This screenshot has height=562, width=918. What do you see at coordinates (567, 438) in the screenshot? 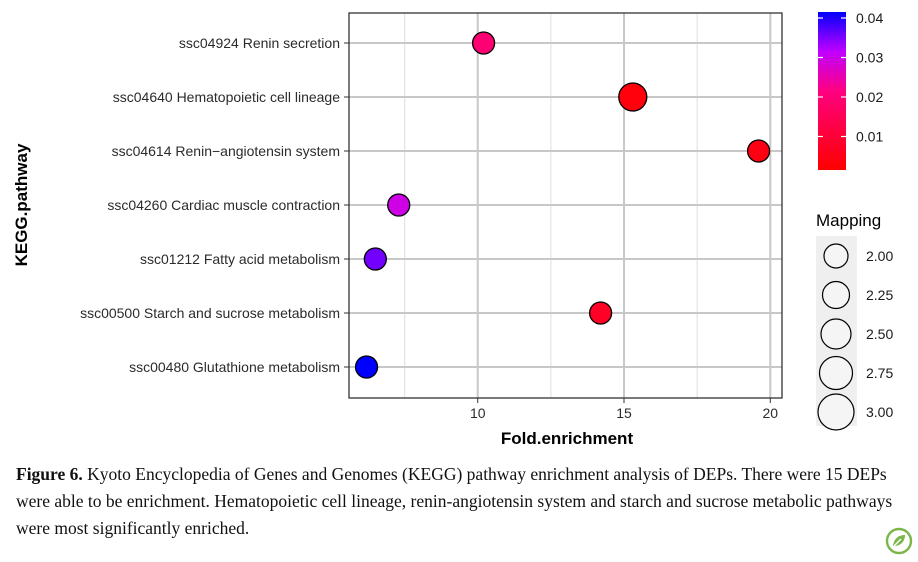
I see `x-axis-title: Fold.enrichment` at bounding box center [567, 438].